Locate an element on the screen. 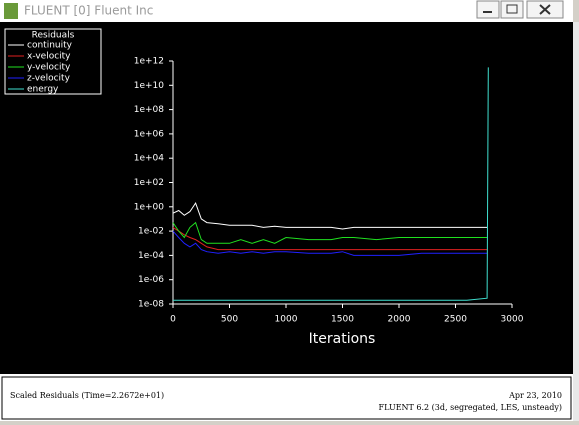  legend-label: z-velocity is located at coordinates (49, 79).